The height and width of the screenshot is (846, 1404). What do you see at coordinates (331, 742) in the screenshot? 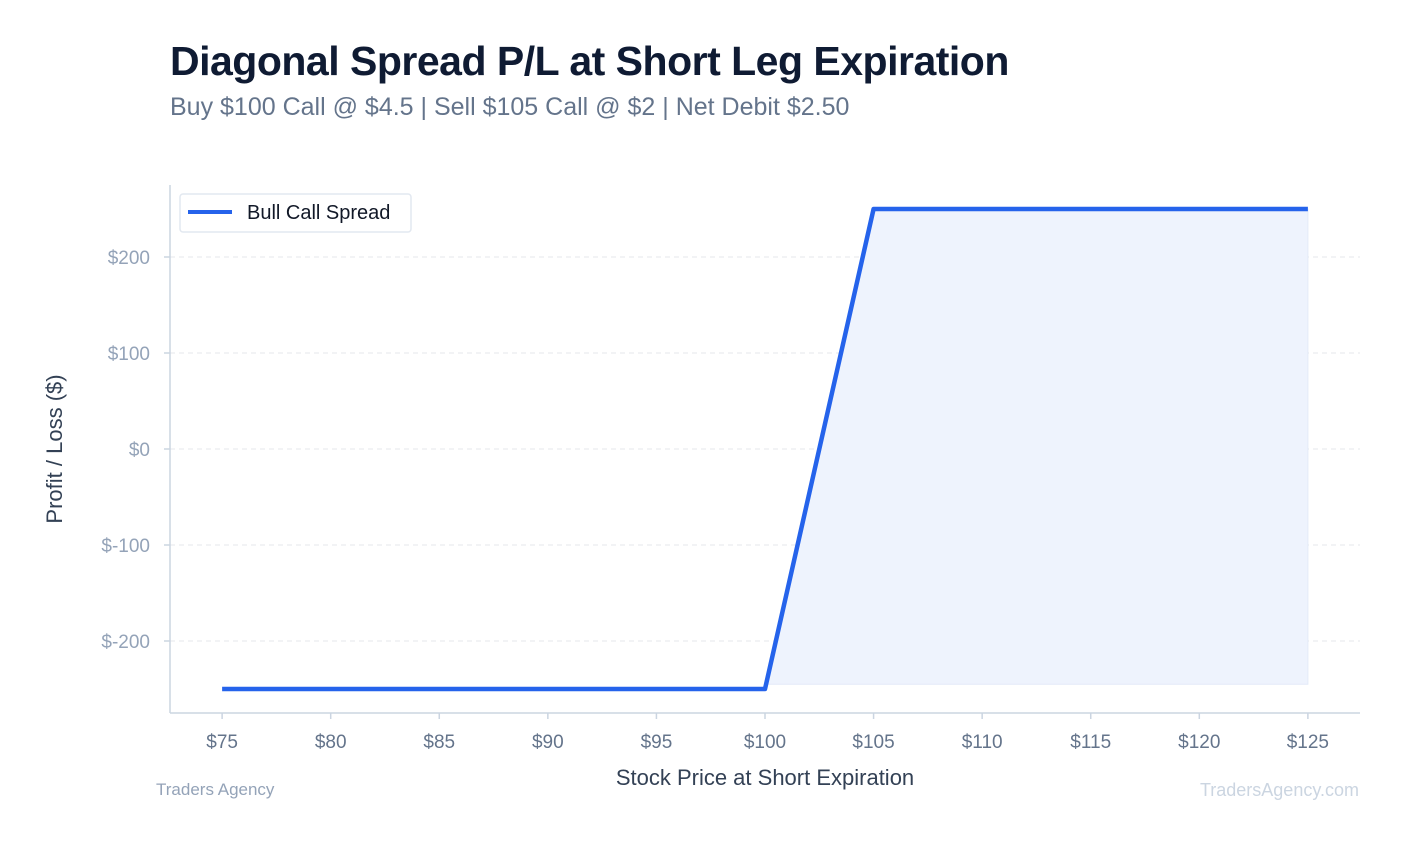
I see `x-tick-label: $80` at bounding box center [331, 742].